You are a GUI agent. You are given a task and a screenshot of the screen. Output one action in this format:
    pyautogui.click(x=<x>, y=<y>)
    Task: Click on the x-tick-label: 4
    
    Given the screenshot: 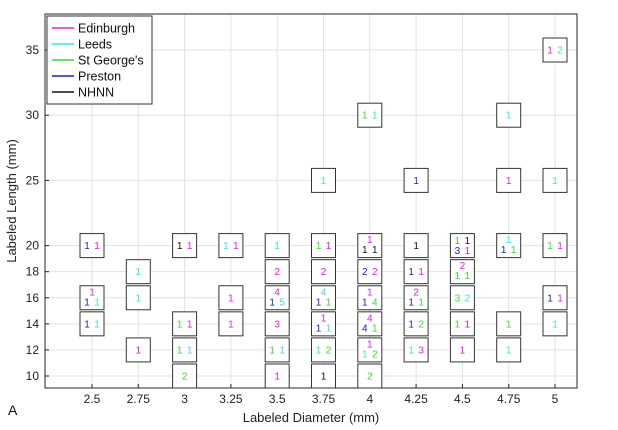 What is the action you would take?
    pyautogui.click(x=369, y=399)
    